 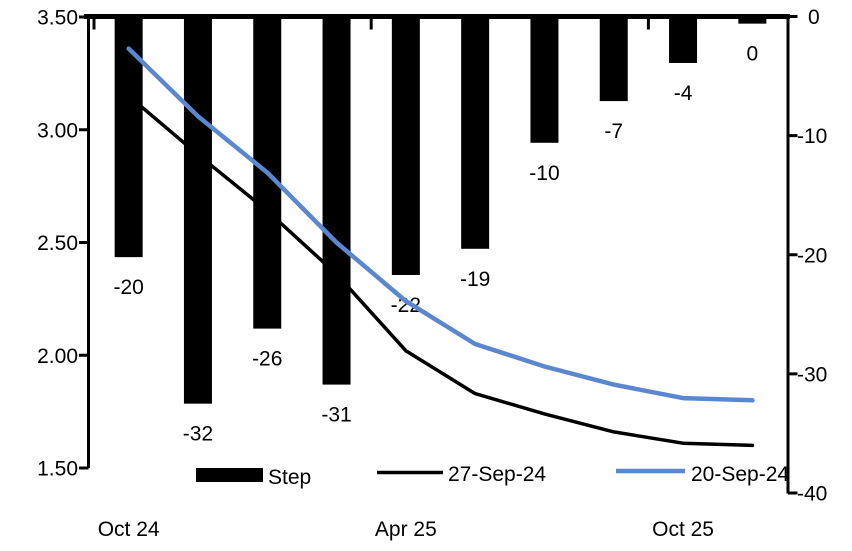 What do you see at coordinates (497, 474) in the screenshot?
I see `legend-label-27-sep-24: 27-Sep-24` at bounding box center [497, 474].